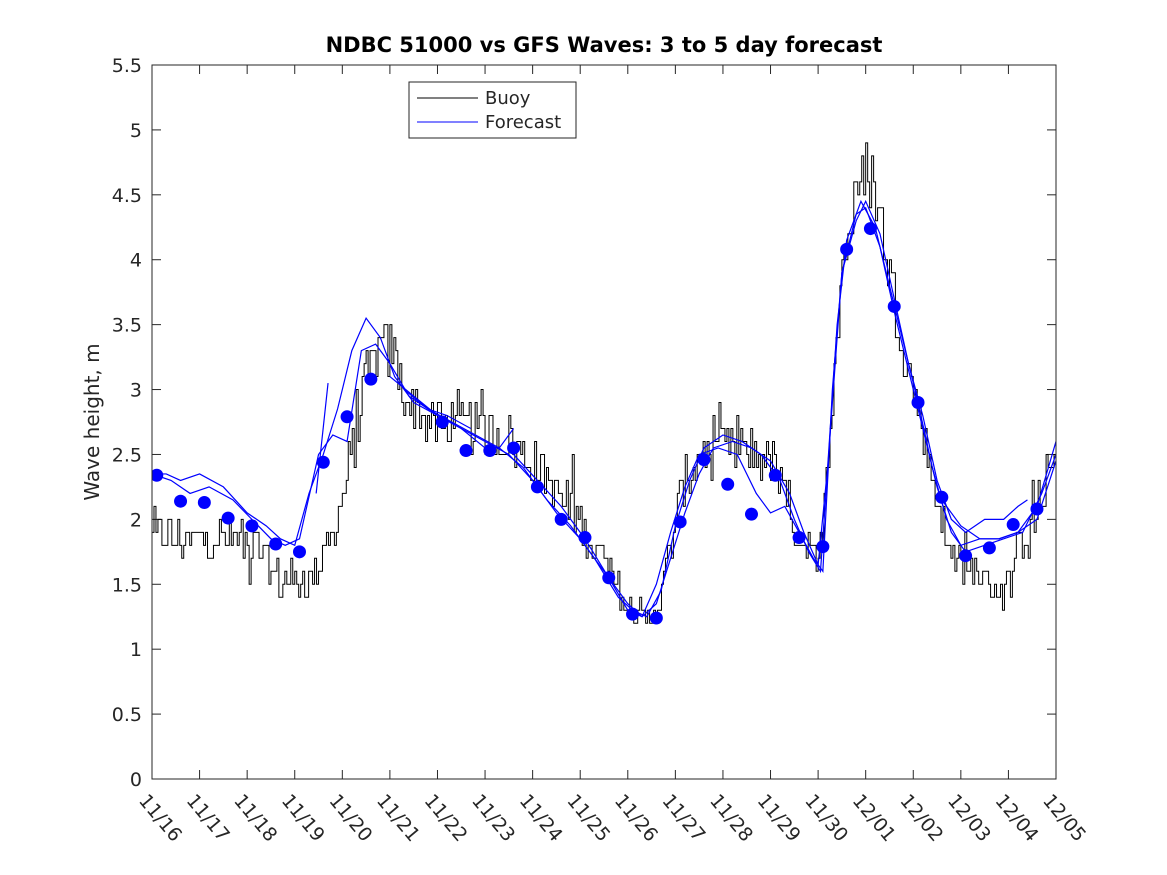  What do you see at coordinates (127, 423) in the screenshot?
I see `y-tick-labels: 0 0.5 1 1.5 2 2.5 3 3.5 4 4.5 5 5.5` at bounding box center [127, 423].